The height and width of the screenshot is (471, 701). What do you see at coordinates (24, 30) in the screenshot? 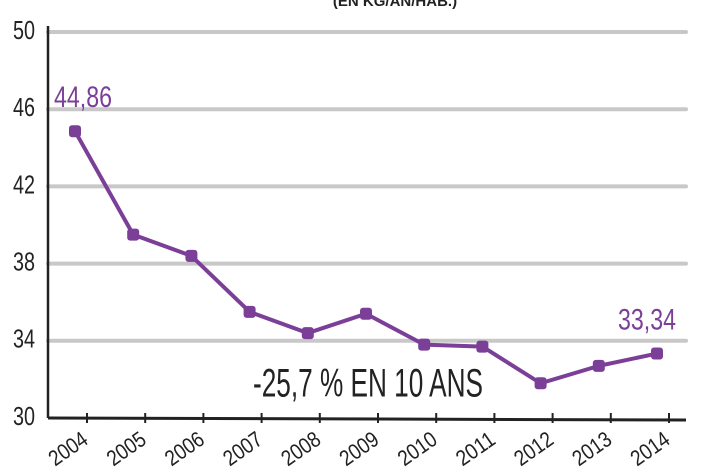
I see `y-tick-label: 50` at bounding box center [24, 30].